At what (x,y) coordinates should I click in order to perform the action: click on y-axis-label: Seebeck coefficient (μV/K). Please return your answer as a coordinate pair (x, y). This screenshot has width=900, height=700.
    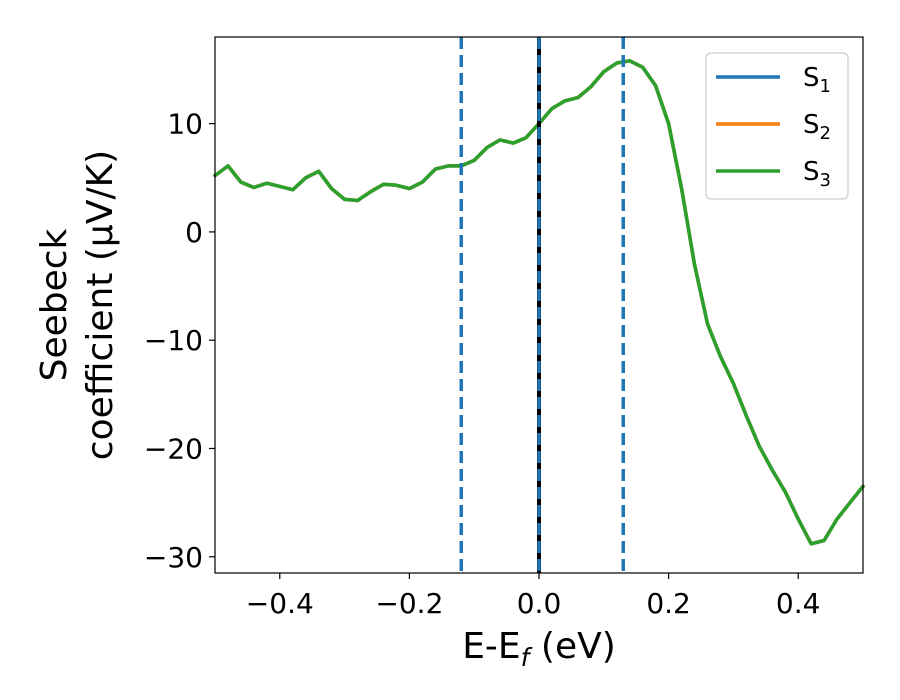
    Looking at the image, I should click on (77, 305).